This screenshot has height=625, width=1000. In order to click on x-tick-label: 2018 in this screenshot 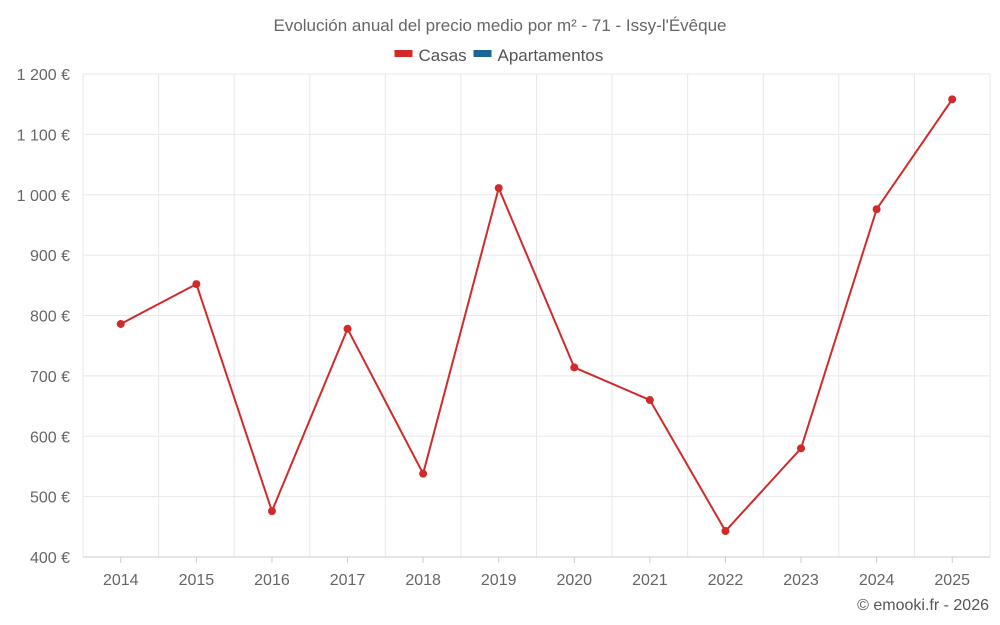, I will do `click(423, 580)`.